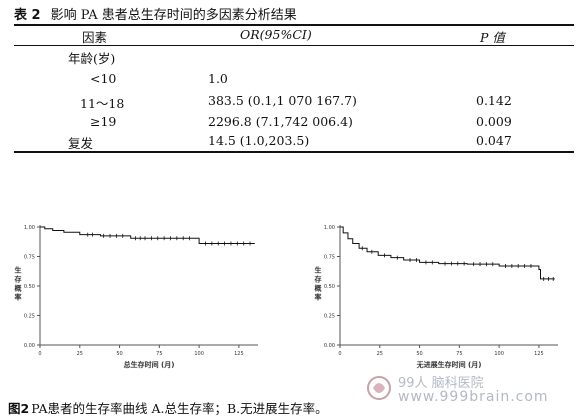  Describe the element at coordinates (294, 152) in the screenshot. I see `table-bottom-rule` at that location.